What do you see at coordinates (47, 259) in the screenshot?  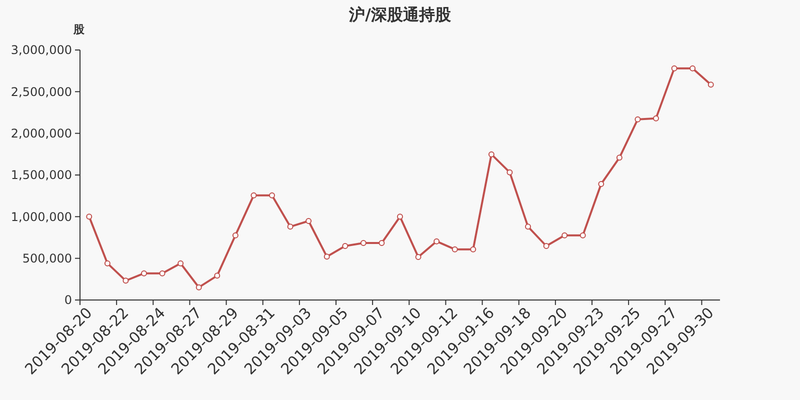 I see `y-tick-label: 500,000` at bounding box center [47, 259].